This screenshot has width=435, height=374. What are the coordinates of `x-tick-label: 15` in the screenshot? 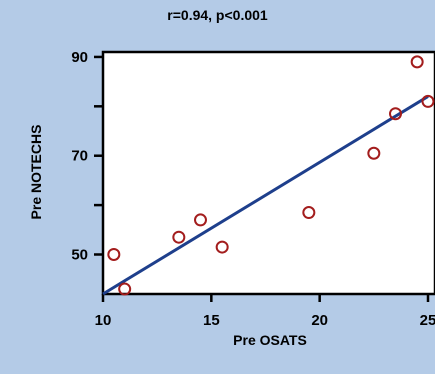 It's located at (211, 320).